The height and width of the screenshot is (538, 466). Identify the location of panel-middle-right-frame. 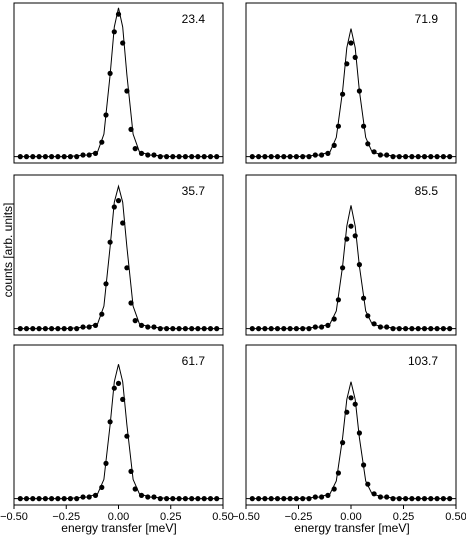
(351, 255).